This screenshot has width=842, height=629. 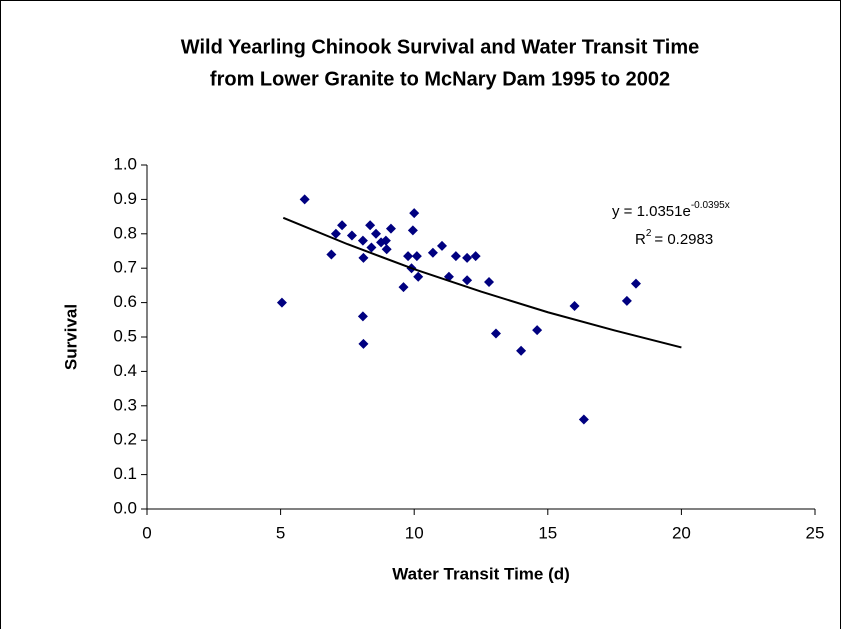 I want to click on y-tick-label: 0.9, so click(x=125, y=198).